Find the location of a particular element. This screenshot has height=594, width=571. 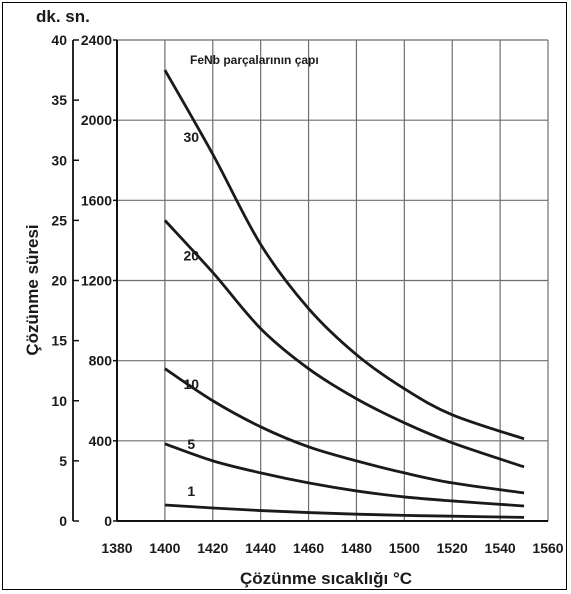

minutes-tick-label: 5 is located at coordinates (63, 461).